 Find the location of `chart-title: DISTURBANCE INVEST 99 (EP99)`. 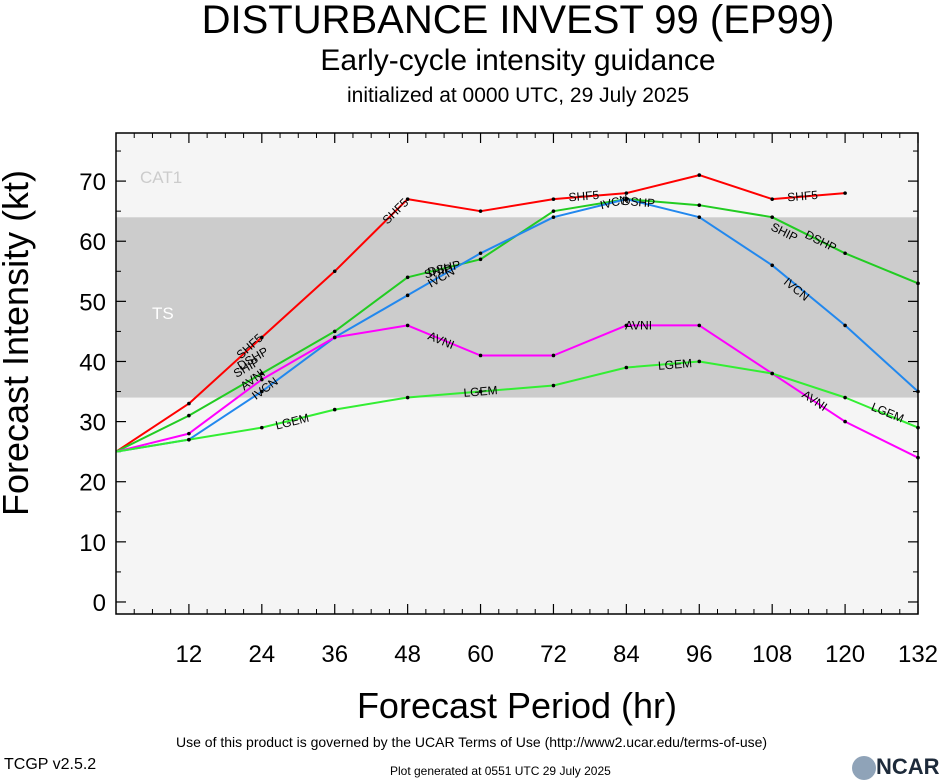

chart-title: DISTURBANCE INVEST 99 (EP99) is located at coordinates (518, 21).